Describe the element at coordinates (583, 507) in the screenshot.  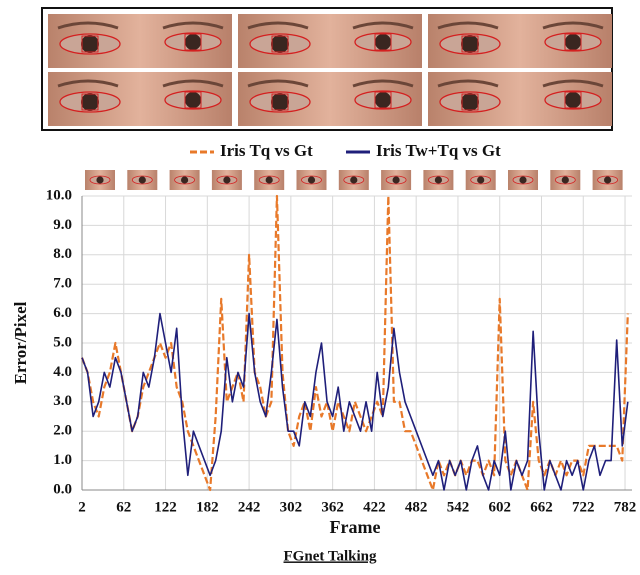
I see `x-tick-label: 722` at that location.